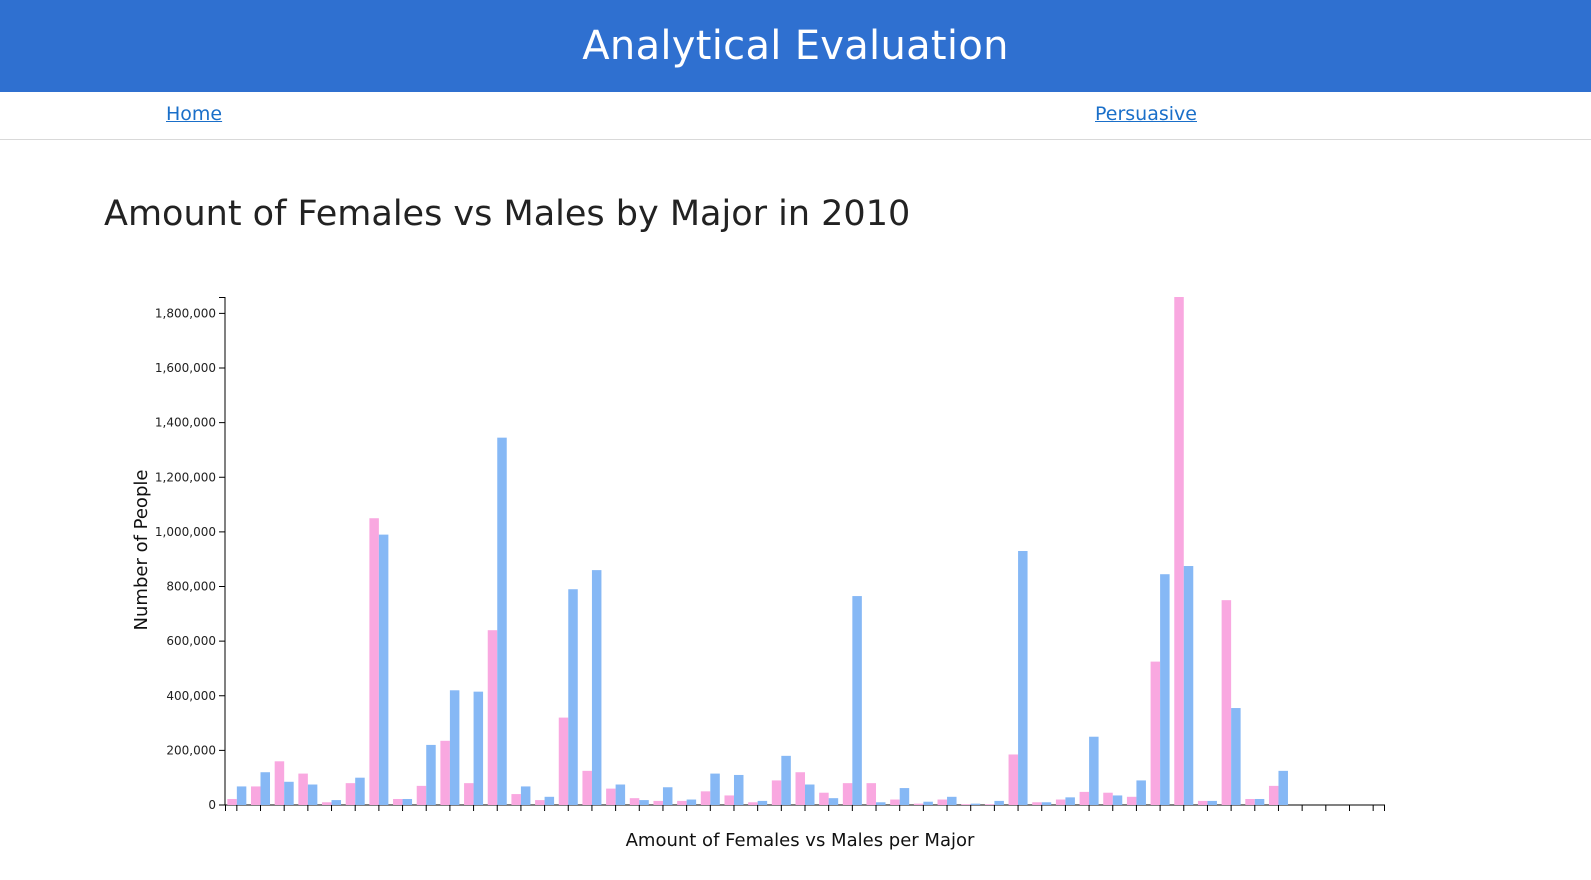 The image size is (1591, 880). What do you see at coordinates (185, 423) in the screenshot?
I see `y-tick-label: 1,400,000` at bounding box center [185, 423].